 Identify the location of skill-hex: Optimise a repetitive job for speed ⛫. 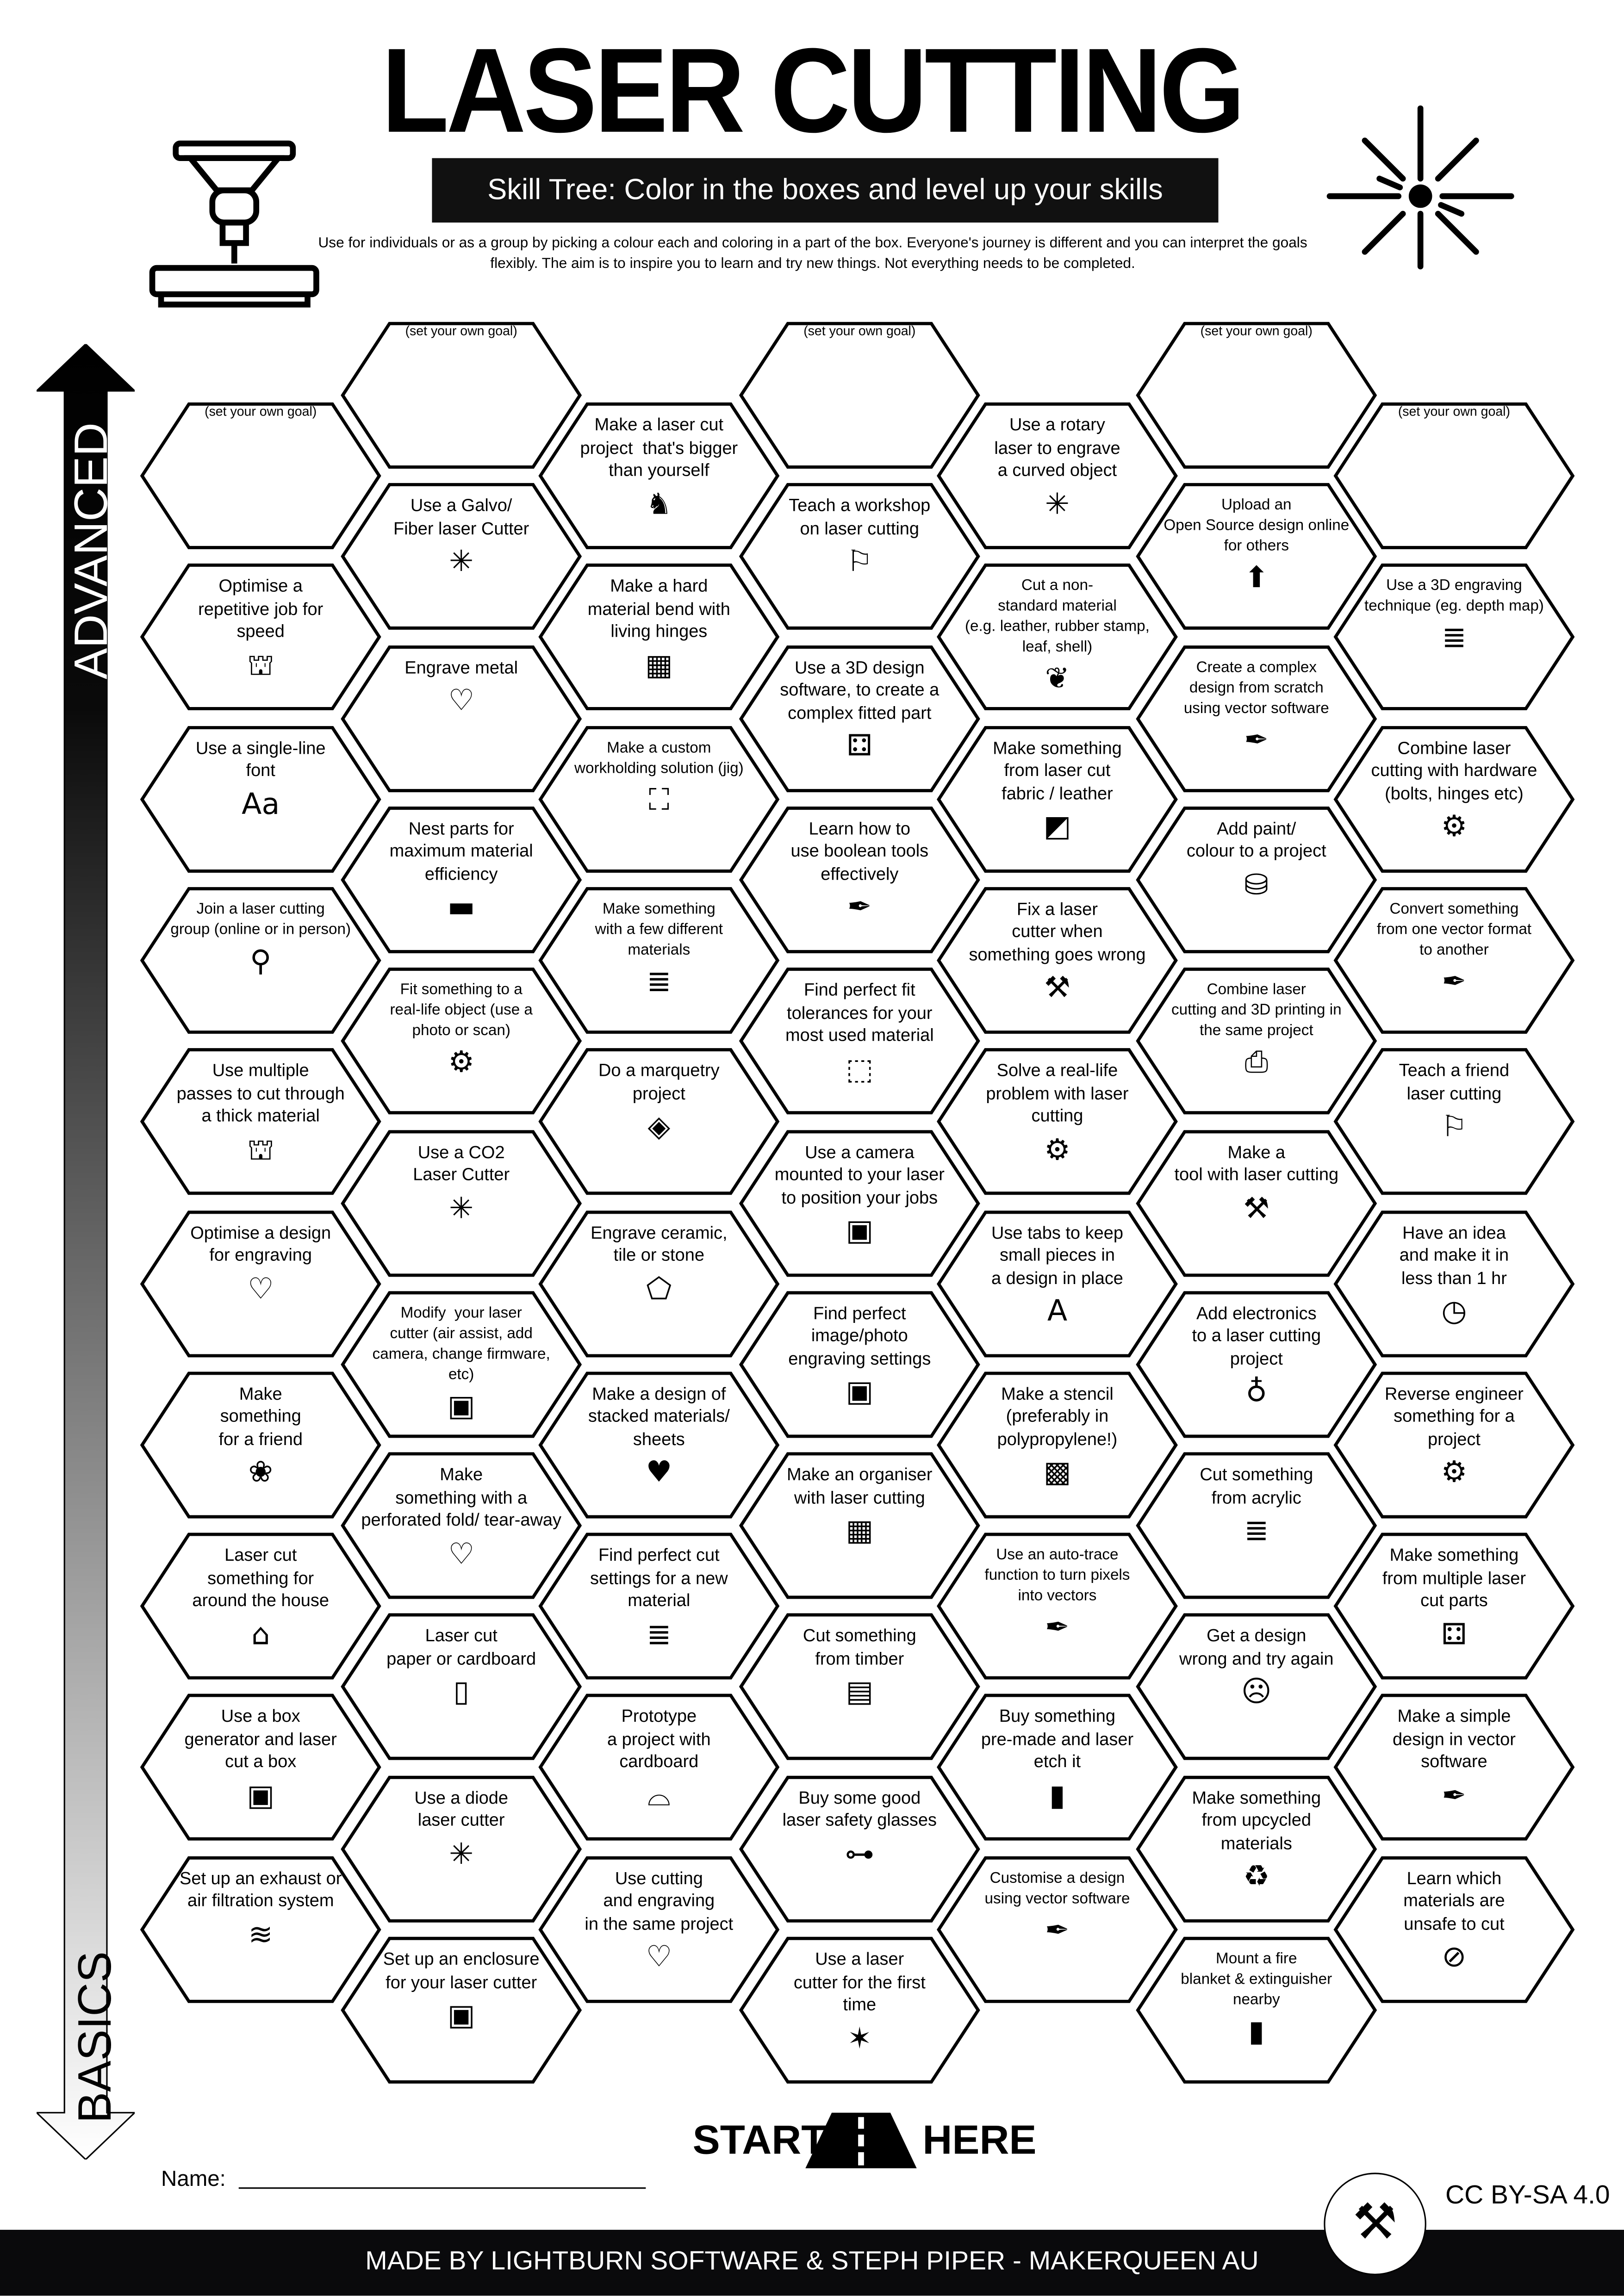
(260, 637).